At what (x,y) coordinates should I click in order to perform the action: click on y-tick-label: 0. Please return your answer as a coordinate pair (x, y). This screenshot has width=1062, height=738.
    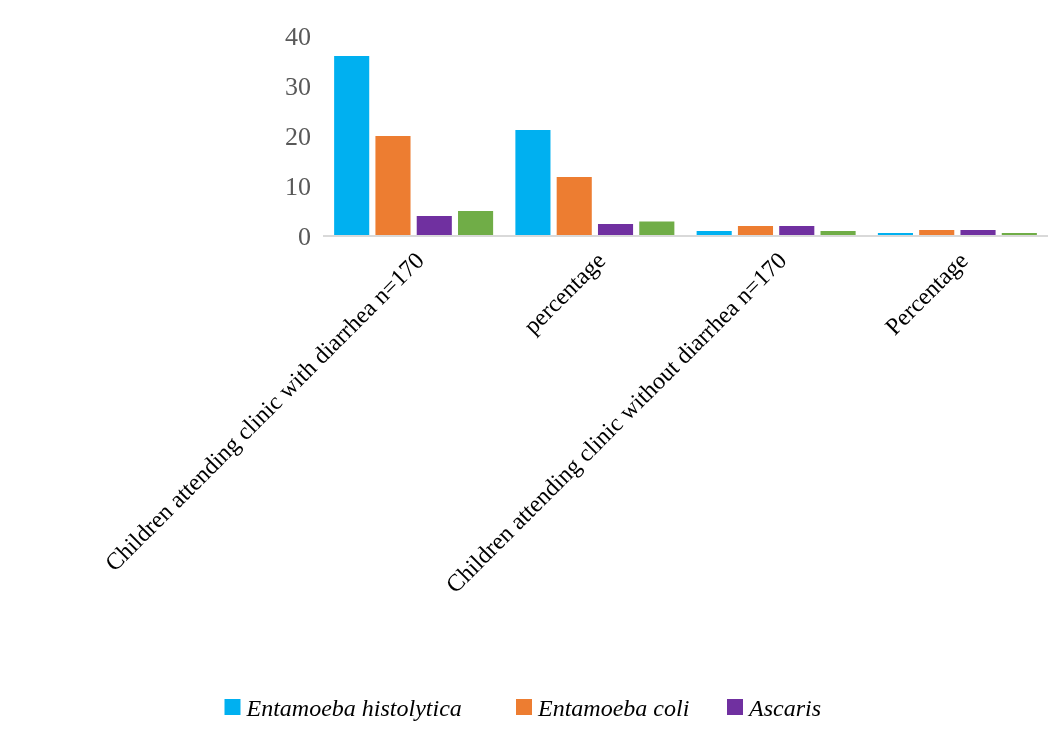
    Looking at the image, I should click on (304, 237).